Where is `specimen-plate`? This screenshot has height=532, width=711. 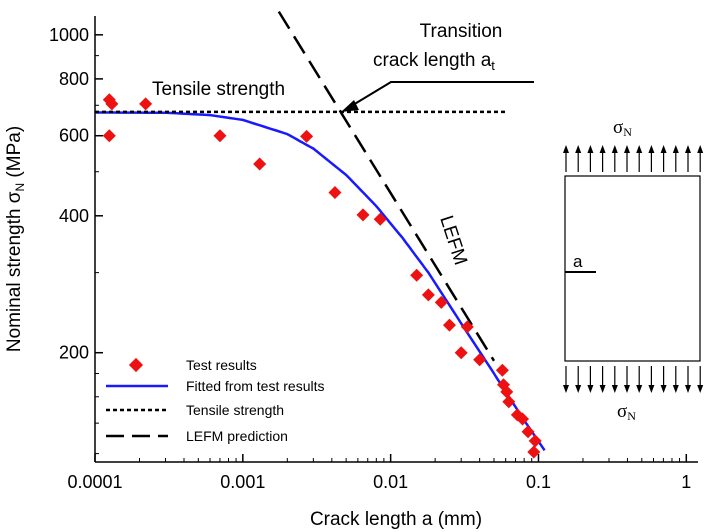 specimen-plate is located at coordinates (632, 268).